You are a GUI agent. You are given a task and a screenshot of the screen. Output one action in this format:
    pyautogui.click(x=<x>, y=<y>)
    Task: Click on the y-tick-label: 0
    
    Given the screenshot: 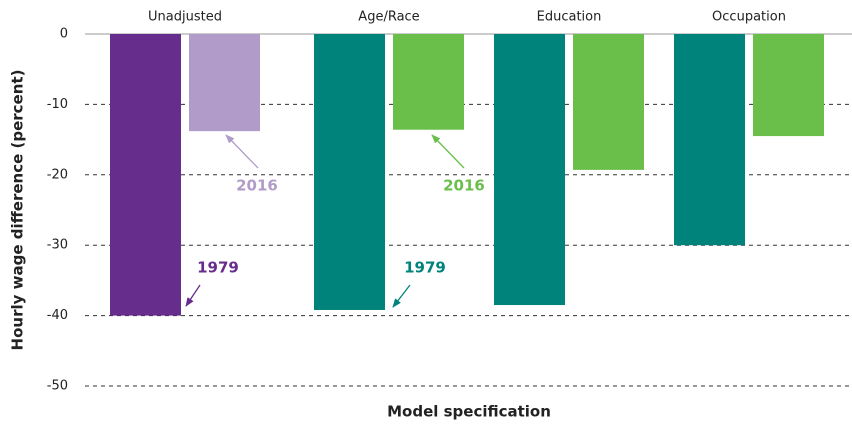 What is the action you would take?
    pyautogui.click(x=64, y=34)
    